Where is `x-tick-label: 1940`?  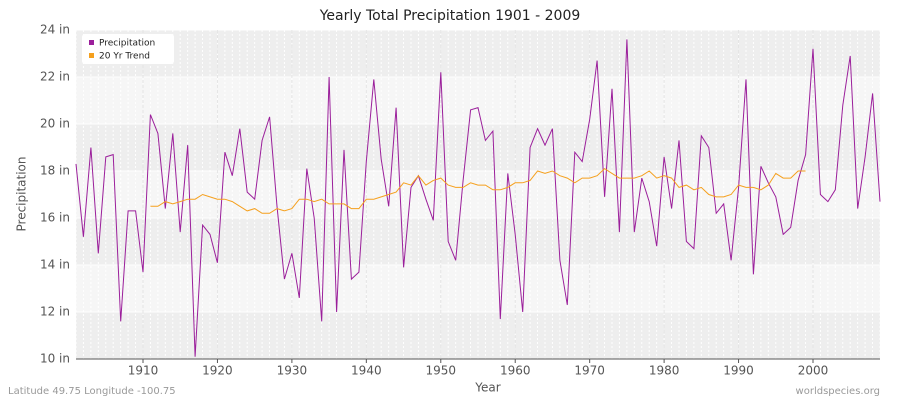
x-tick-label: 1940 is located at coordinates (366, 371).